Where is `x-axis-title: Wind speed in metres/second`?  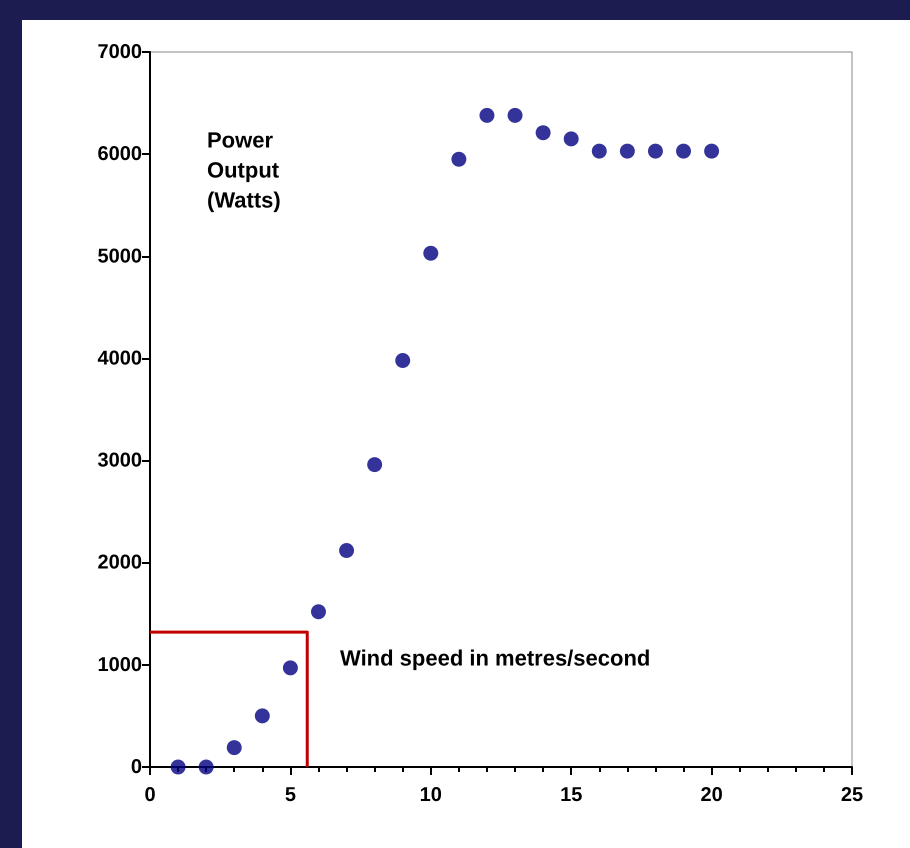
x-axis-title: Wind speed in metres/second is located at coordinates (495, 658).